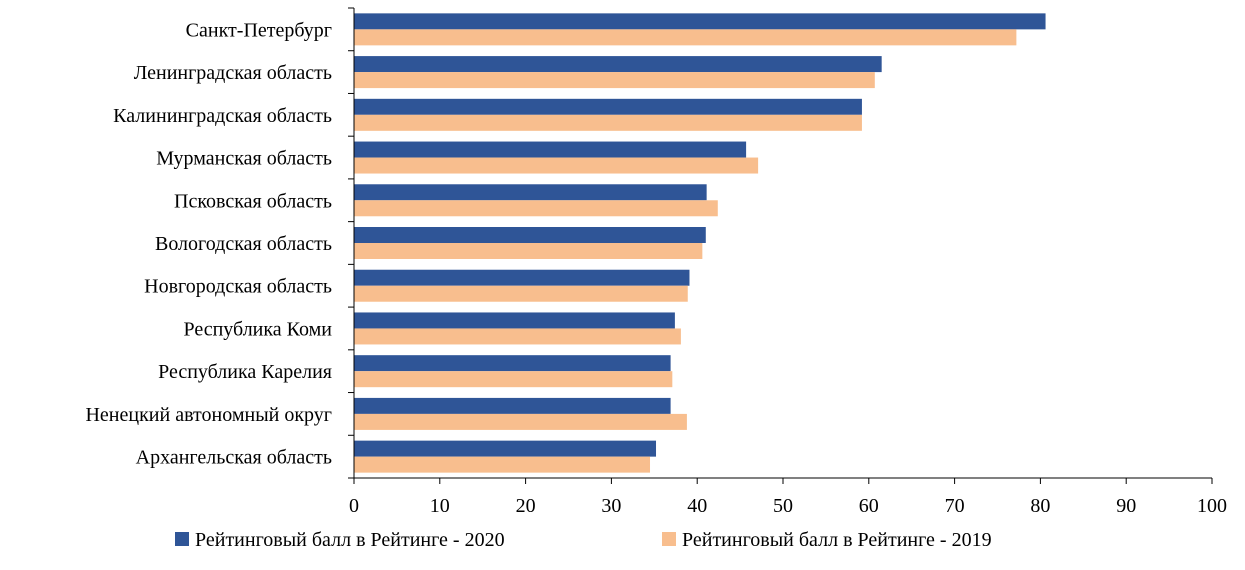  Describe the element at coordinates (238, 287) in the screenshot. I see `category-label: Новгородская область` at that location.